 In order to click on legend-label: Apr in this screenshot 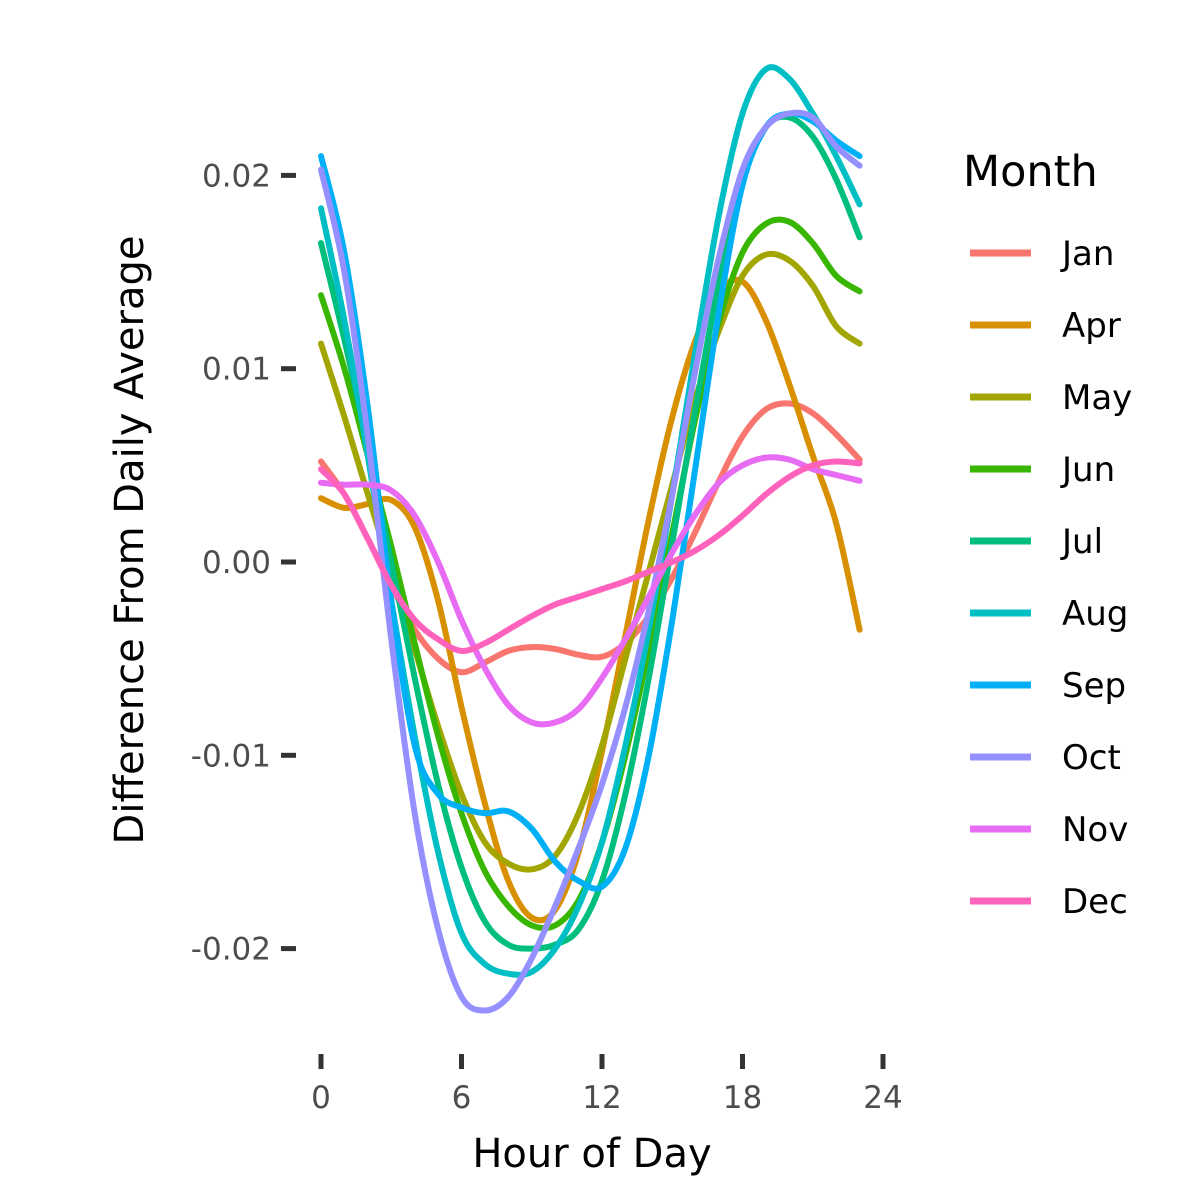, I will do `click(1091, 326)`.